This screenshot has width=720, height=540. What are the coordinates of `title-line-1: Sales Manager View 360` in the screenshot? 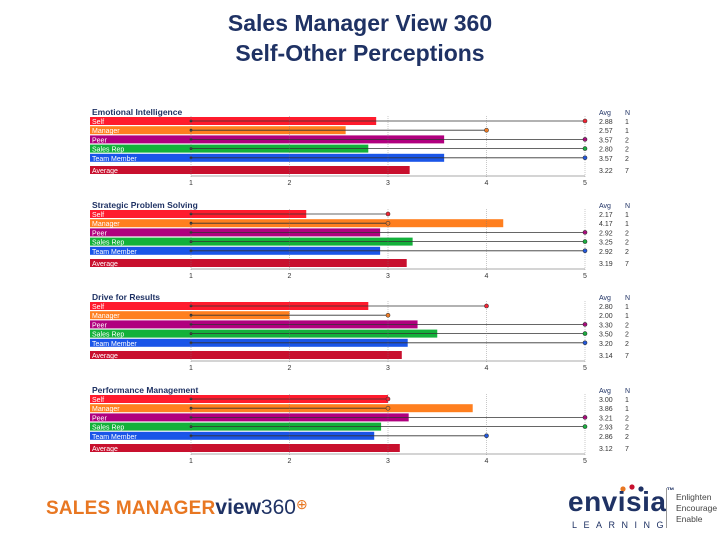 It's located at (360, 23).